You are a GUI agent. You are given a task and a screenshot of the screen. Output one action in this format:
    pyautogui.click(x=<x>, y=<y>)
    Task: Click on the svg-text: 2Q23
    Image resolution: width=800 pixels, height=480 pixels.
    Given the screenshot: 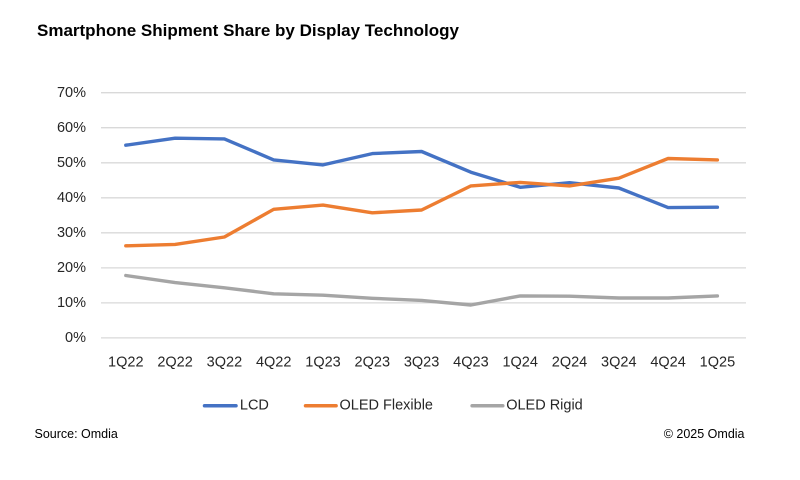 What is the action you would take?
    pyautogui.click(x=372, y=362)
    